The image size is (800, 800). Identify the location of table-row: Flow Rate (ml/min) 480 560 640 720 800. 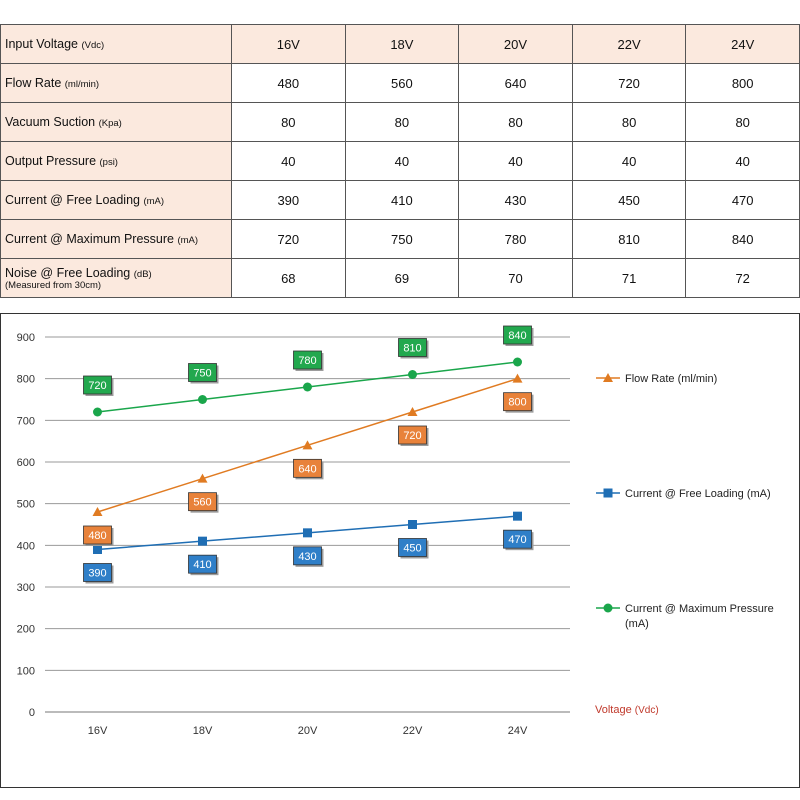
(400, 83).